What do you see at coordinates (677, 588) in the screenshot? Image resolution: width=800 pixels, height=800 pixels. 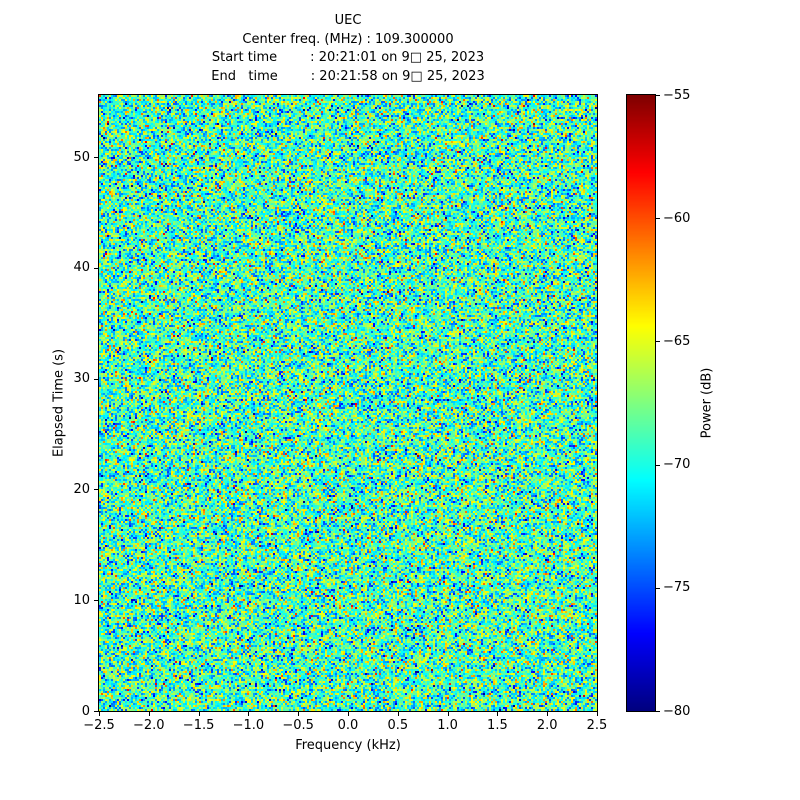 I see `colorbar-tick-label: −75` at bounding box center [677, 588].